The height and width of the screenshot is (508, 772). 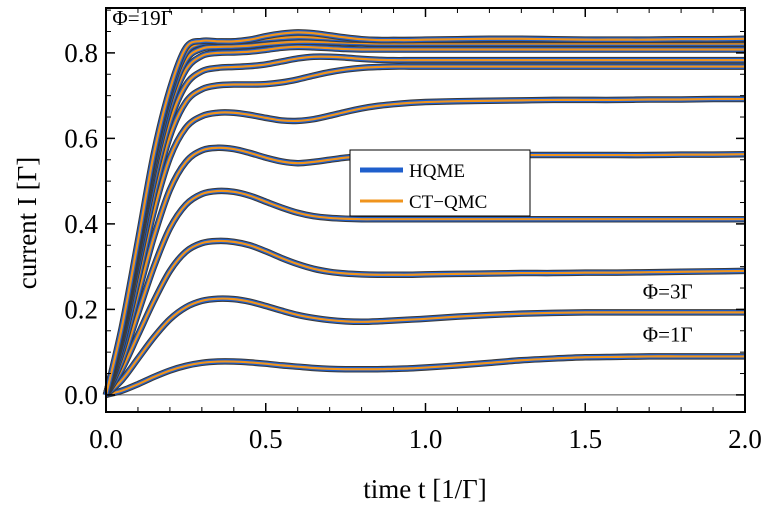 I want to click on legend-box, so click(x=440, y=183).